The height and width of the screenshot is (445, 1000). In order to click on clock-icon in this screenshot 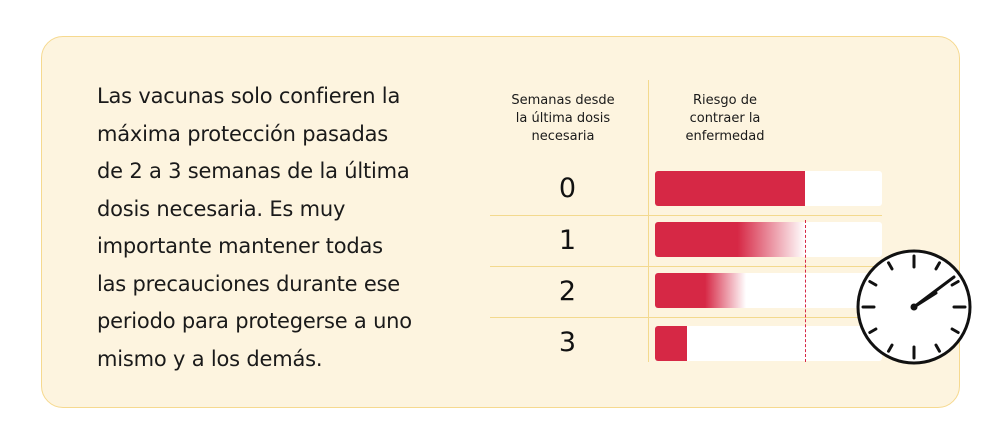, I will do `click(914, 307)`.